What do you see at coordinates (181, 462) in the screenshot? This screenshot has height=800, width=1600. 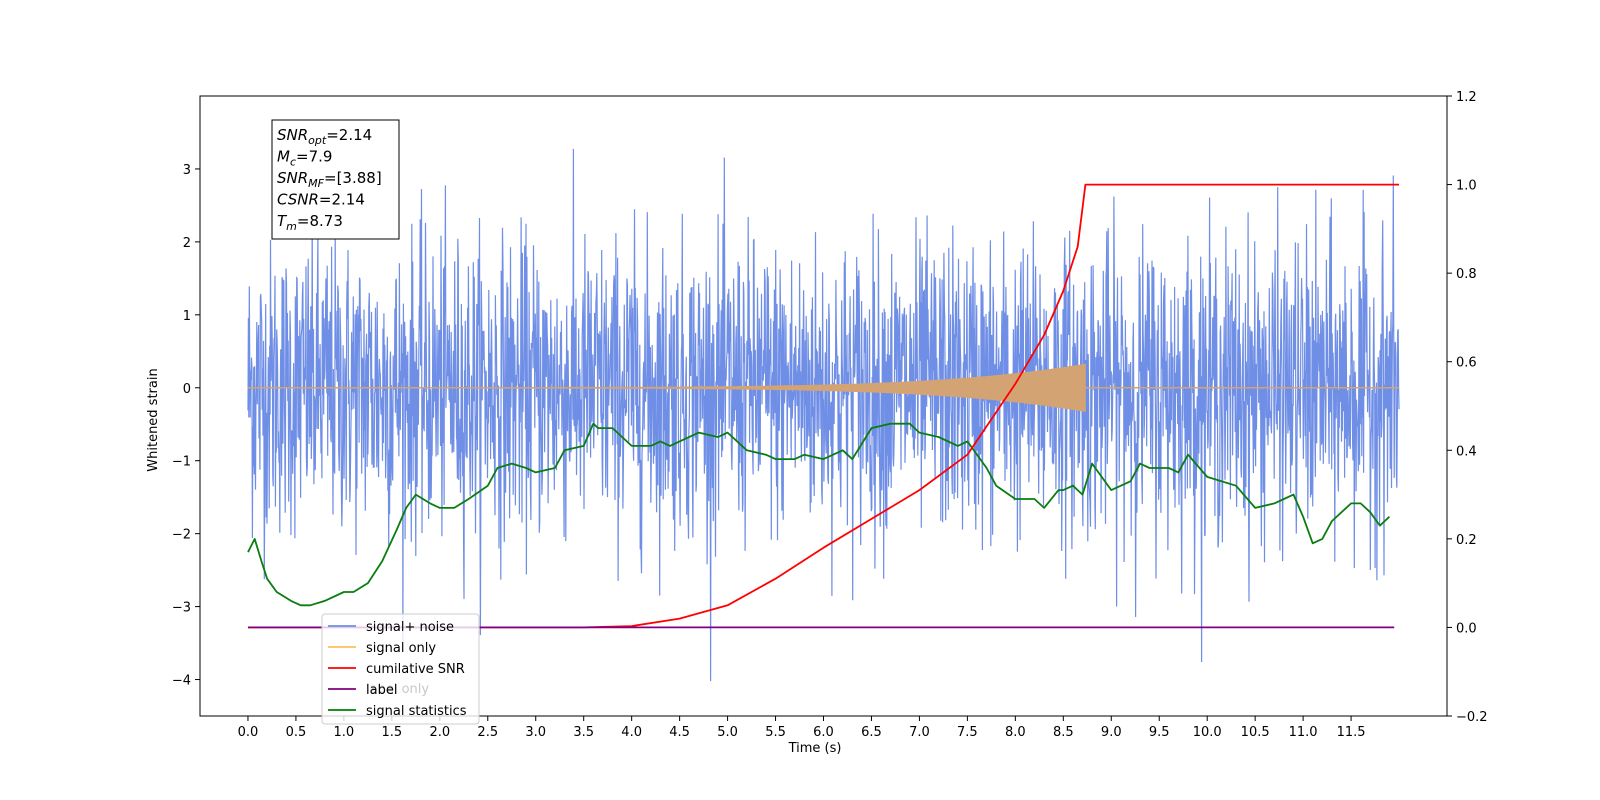 I see `y-left-tick-label: −1` at bounding box center [181, 462].